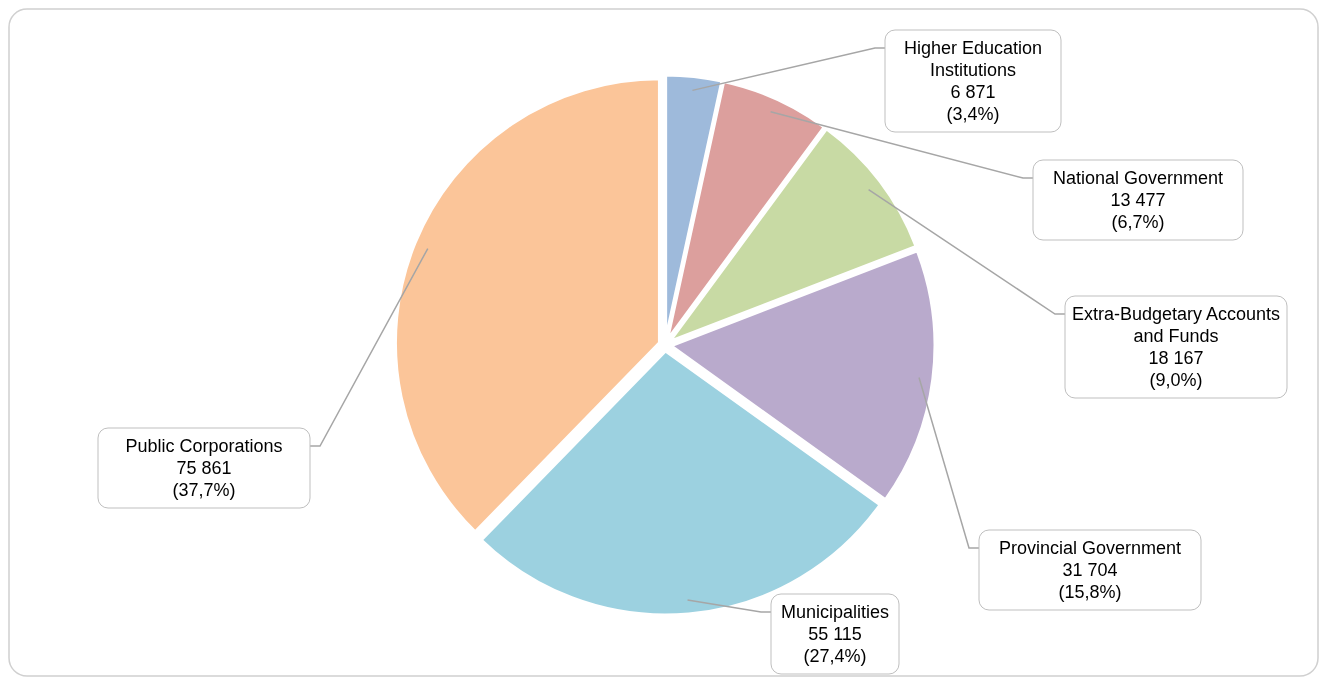 The height and width of the screenshot is (677, 1327). Describe the element at coordinates (835, 611) in the screenshot. I see `slice-label: Municipalities` at that location.